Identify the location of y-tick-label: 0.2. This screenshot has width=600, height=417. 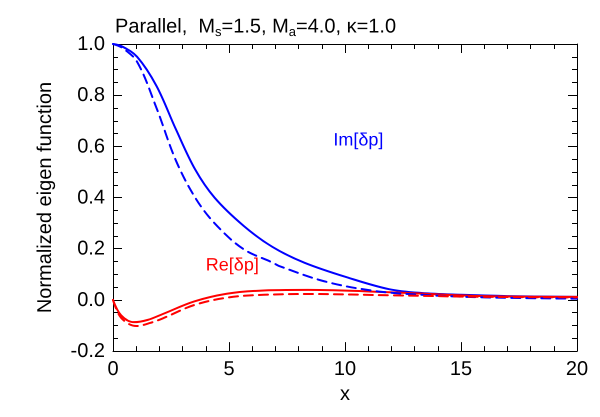
(91, 249).